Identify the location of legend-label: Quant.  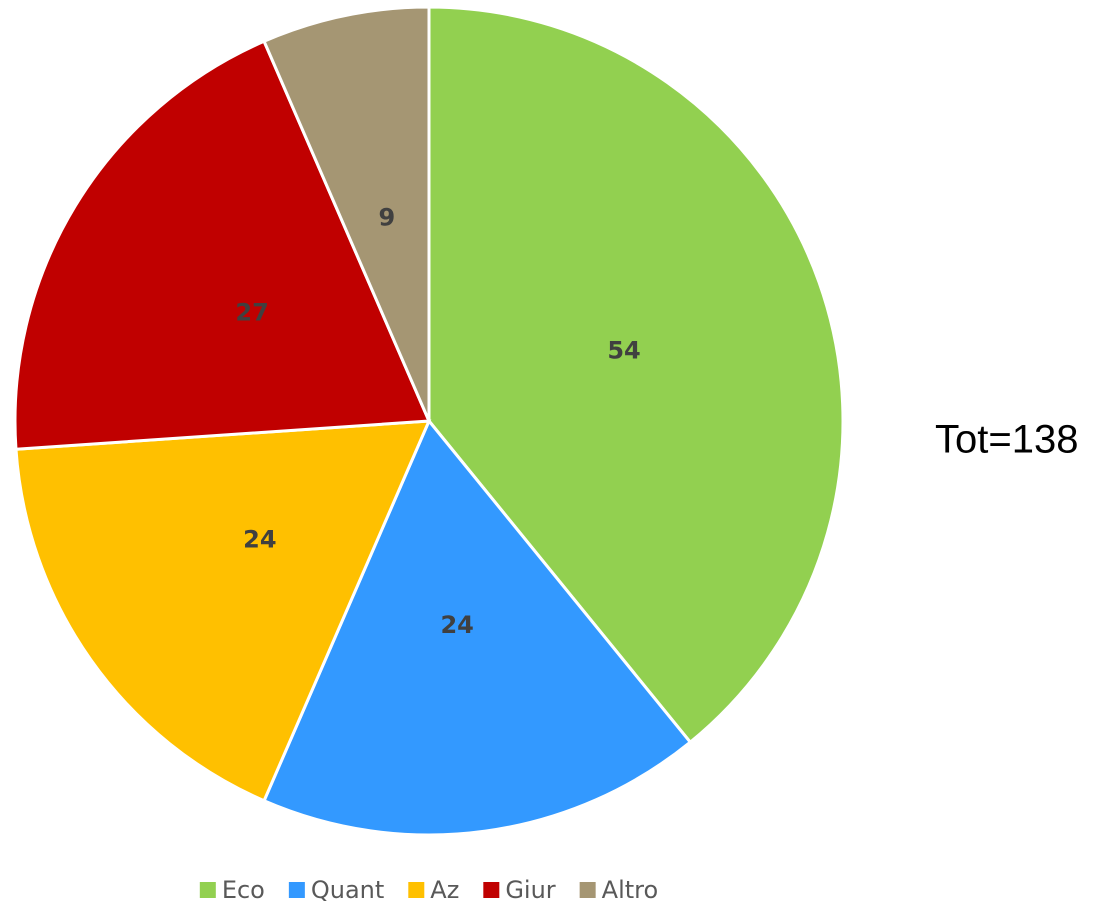
(347, 890).